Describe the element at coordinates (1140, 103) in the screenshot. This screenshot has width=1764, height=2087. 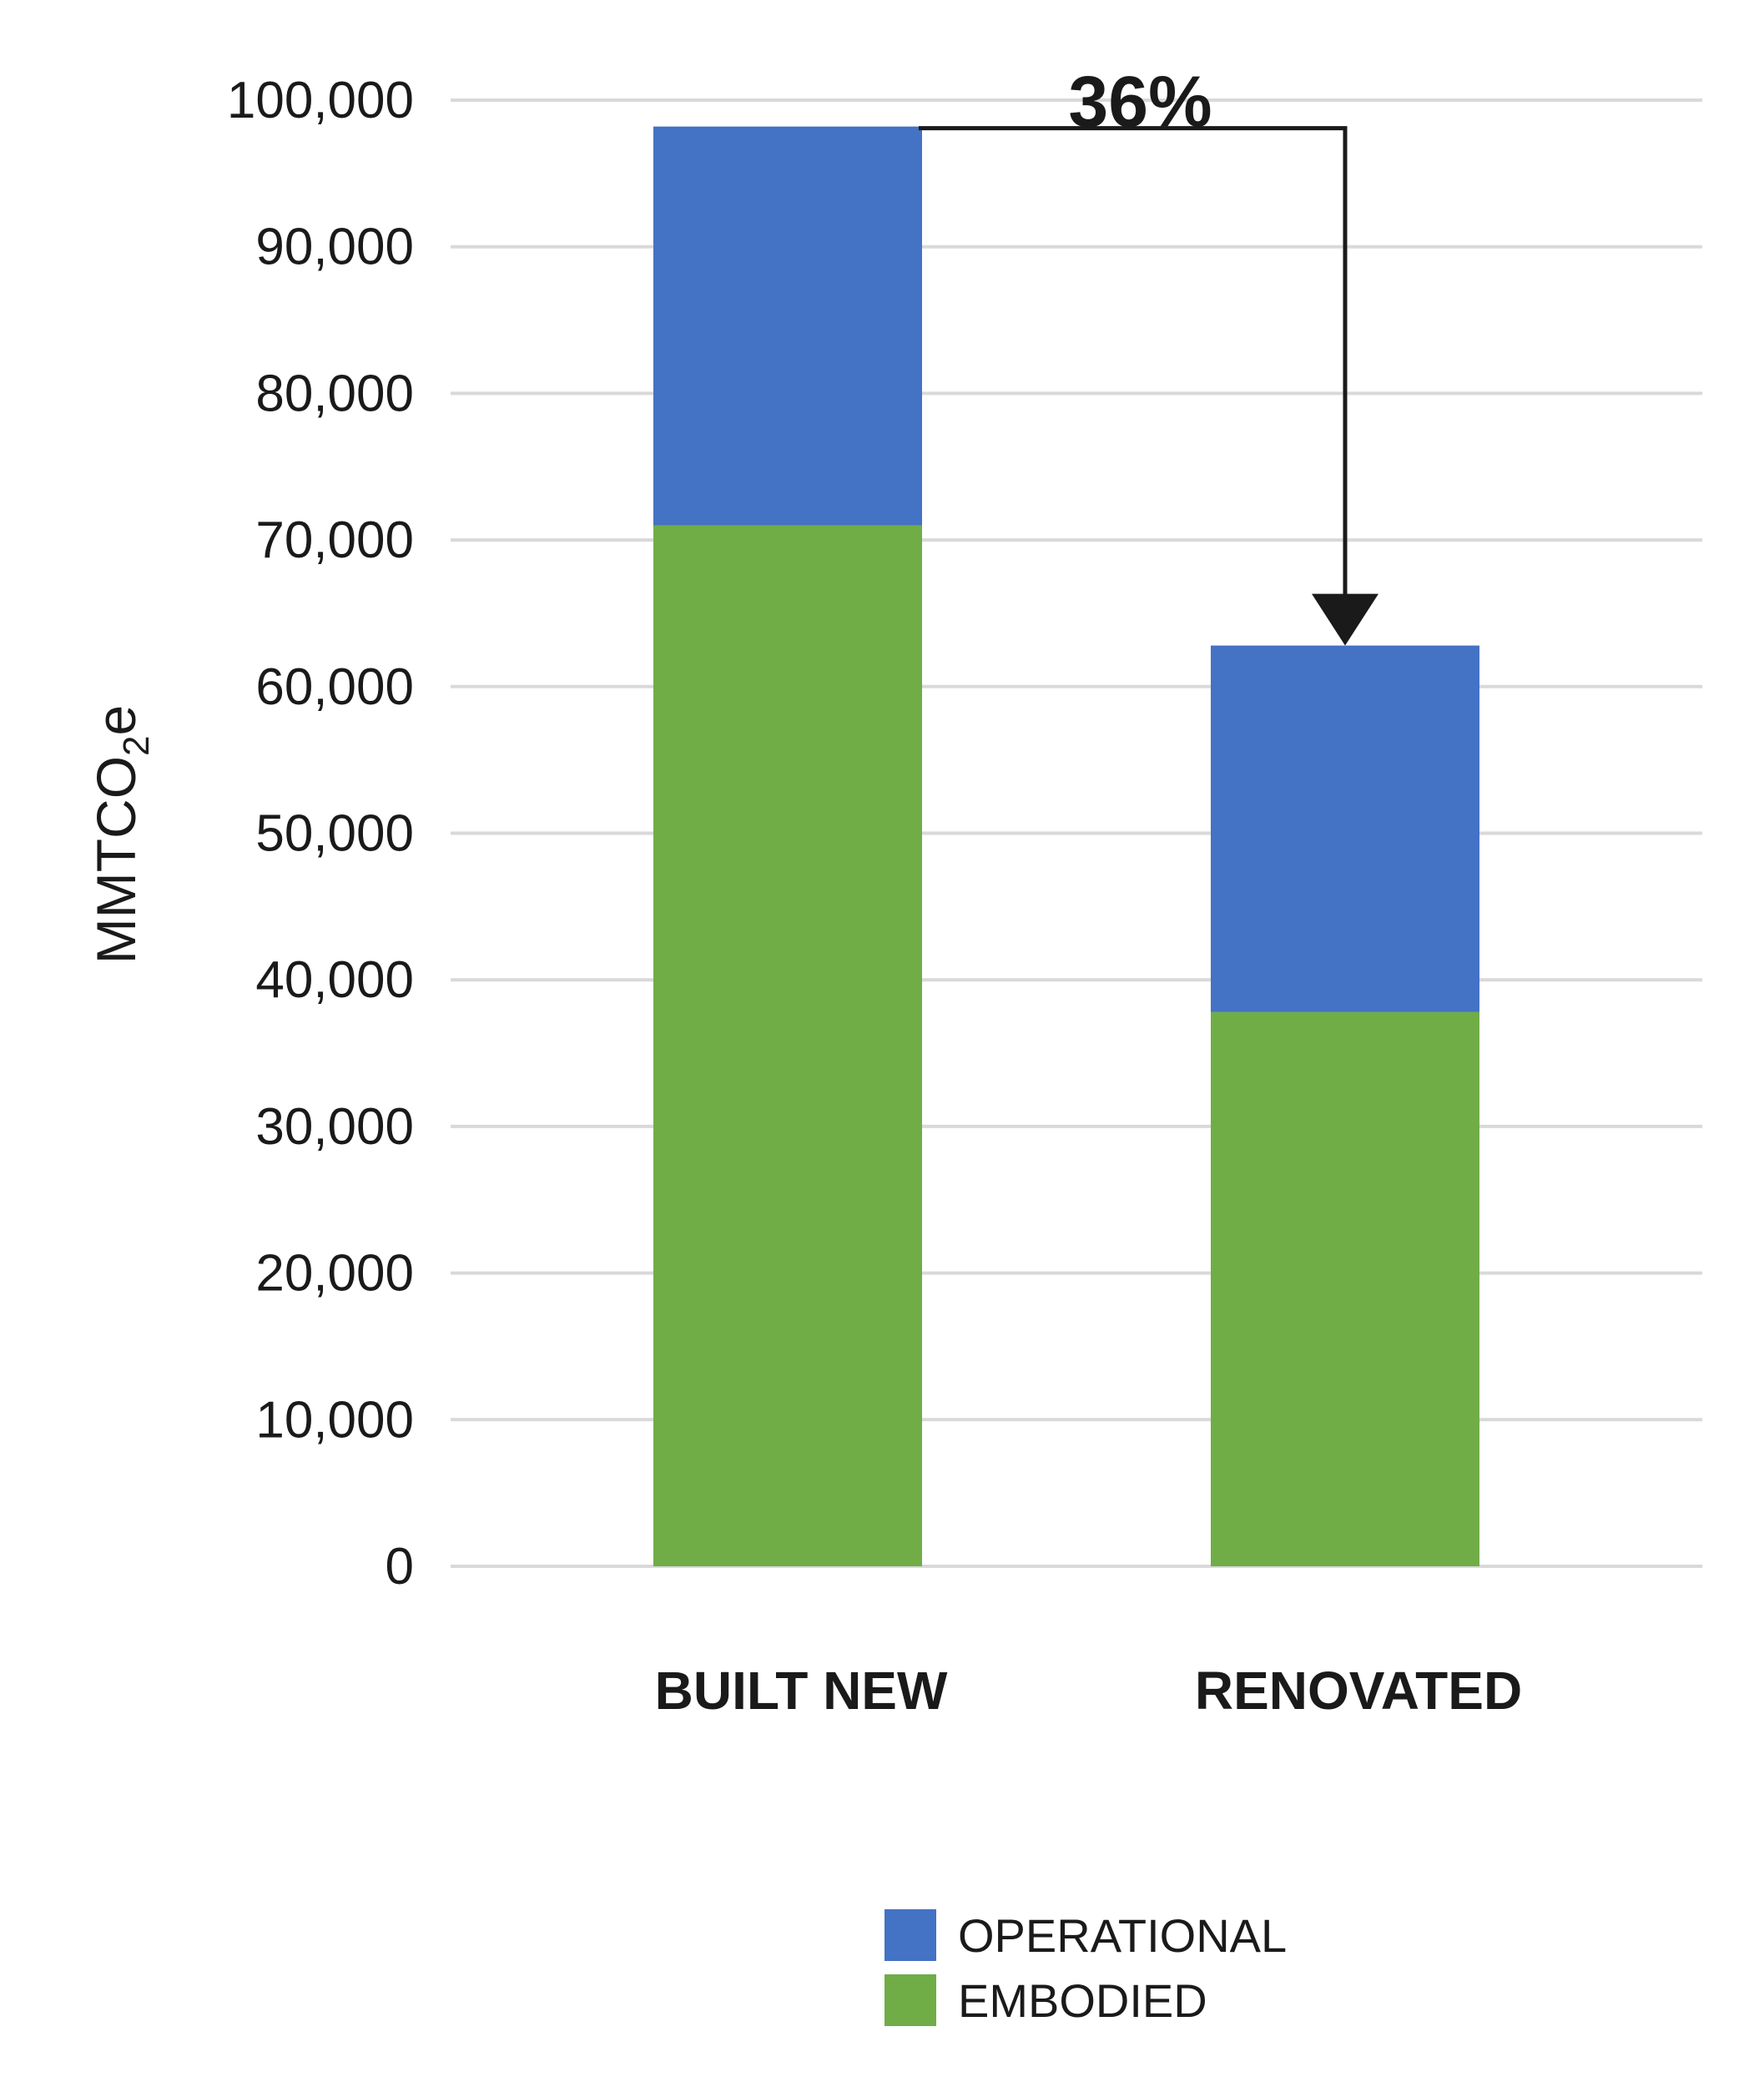
I see `reduction-percent-label: 36%` at that location.